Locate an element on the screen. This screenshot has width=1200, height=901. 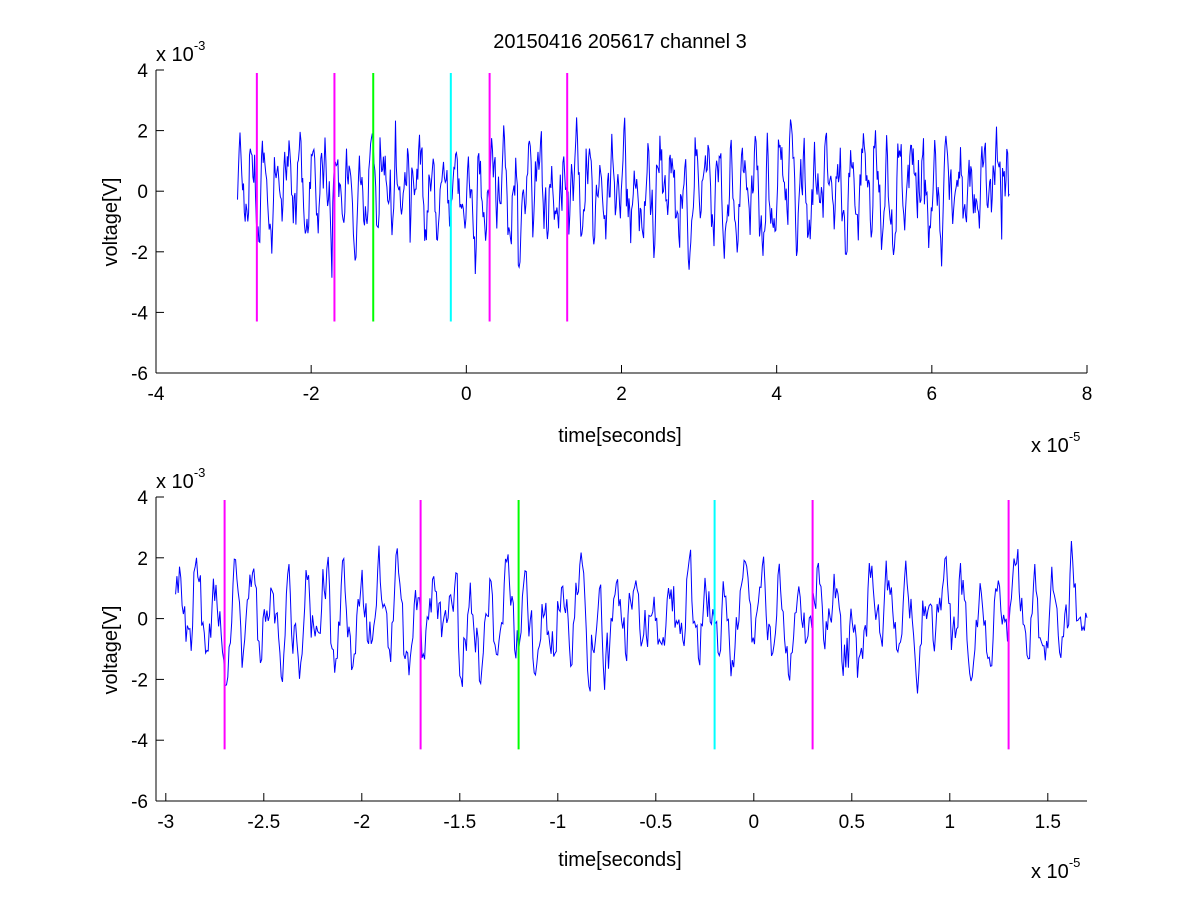
bottom-x-tick-label: -3 is located at coordinates (165, 822).